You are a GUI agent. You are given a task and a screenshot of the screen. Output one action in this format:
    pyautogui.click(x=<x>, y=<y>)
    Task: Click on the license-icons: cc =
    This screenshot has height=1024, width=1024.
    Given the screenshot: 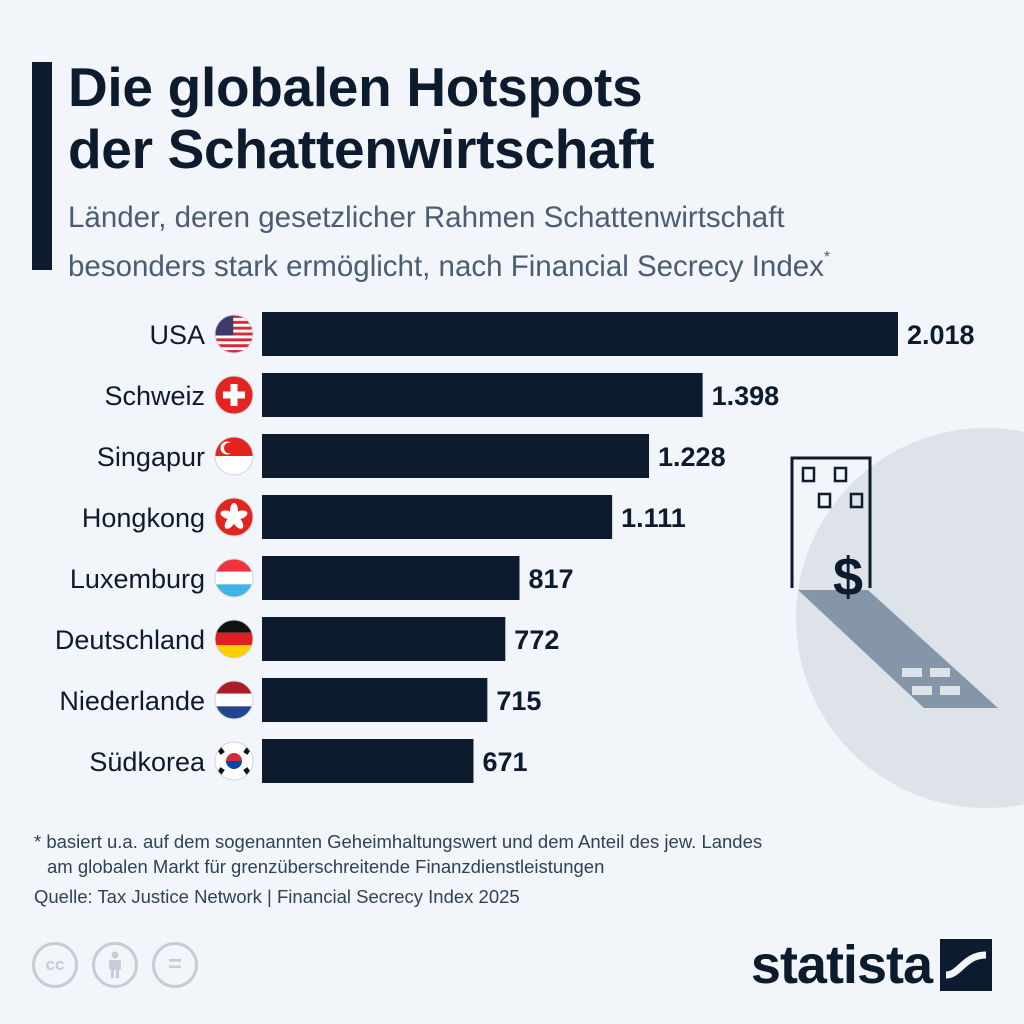 What is the action you would take?
    pyautogui.click(x=115, y=965)
    